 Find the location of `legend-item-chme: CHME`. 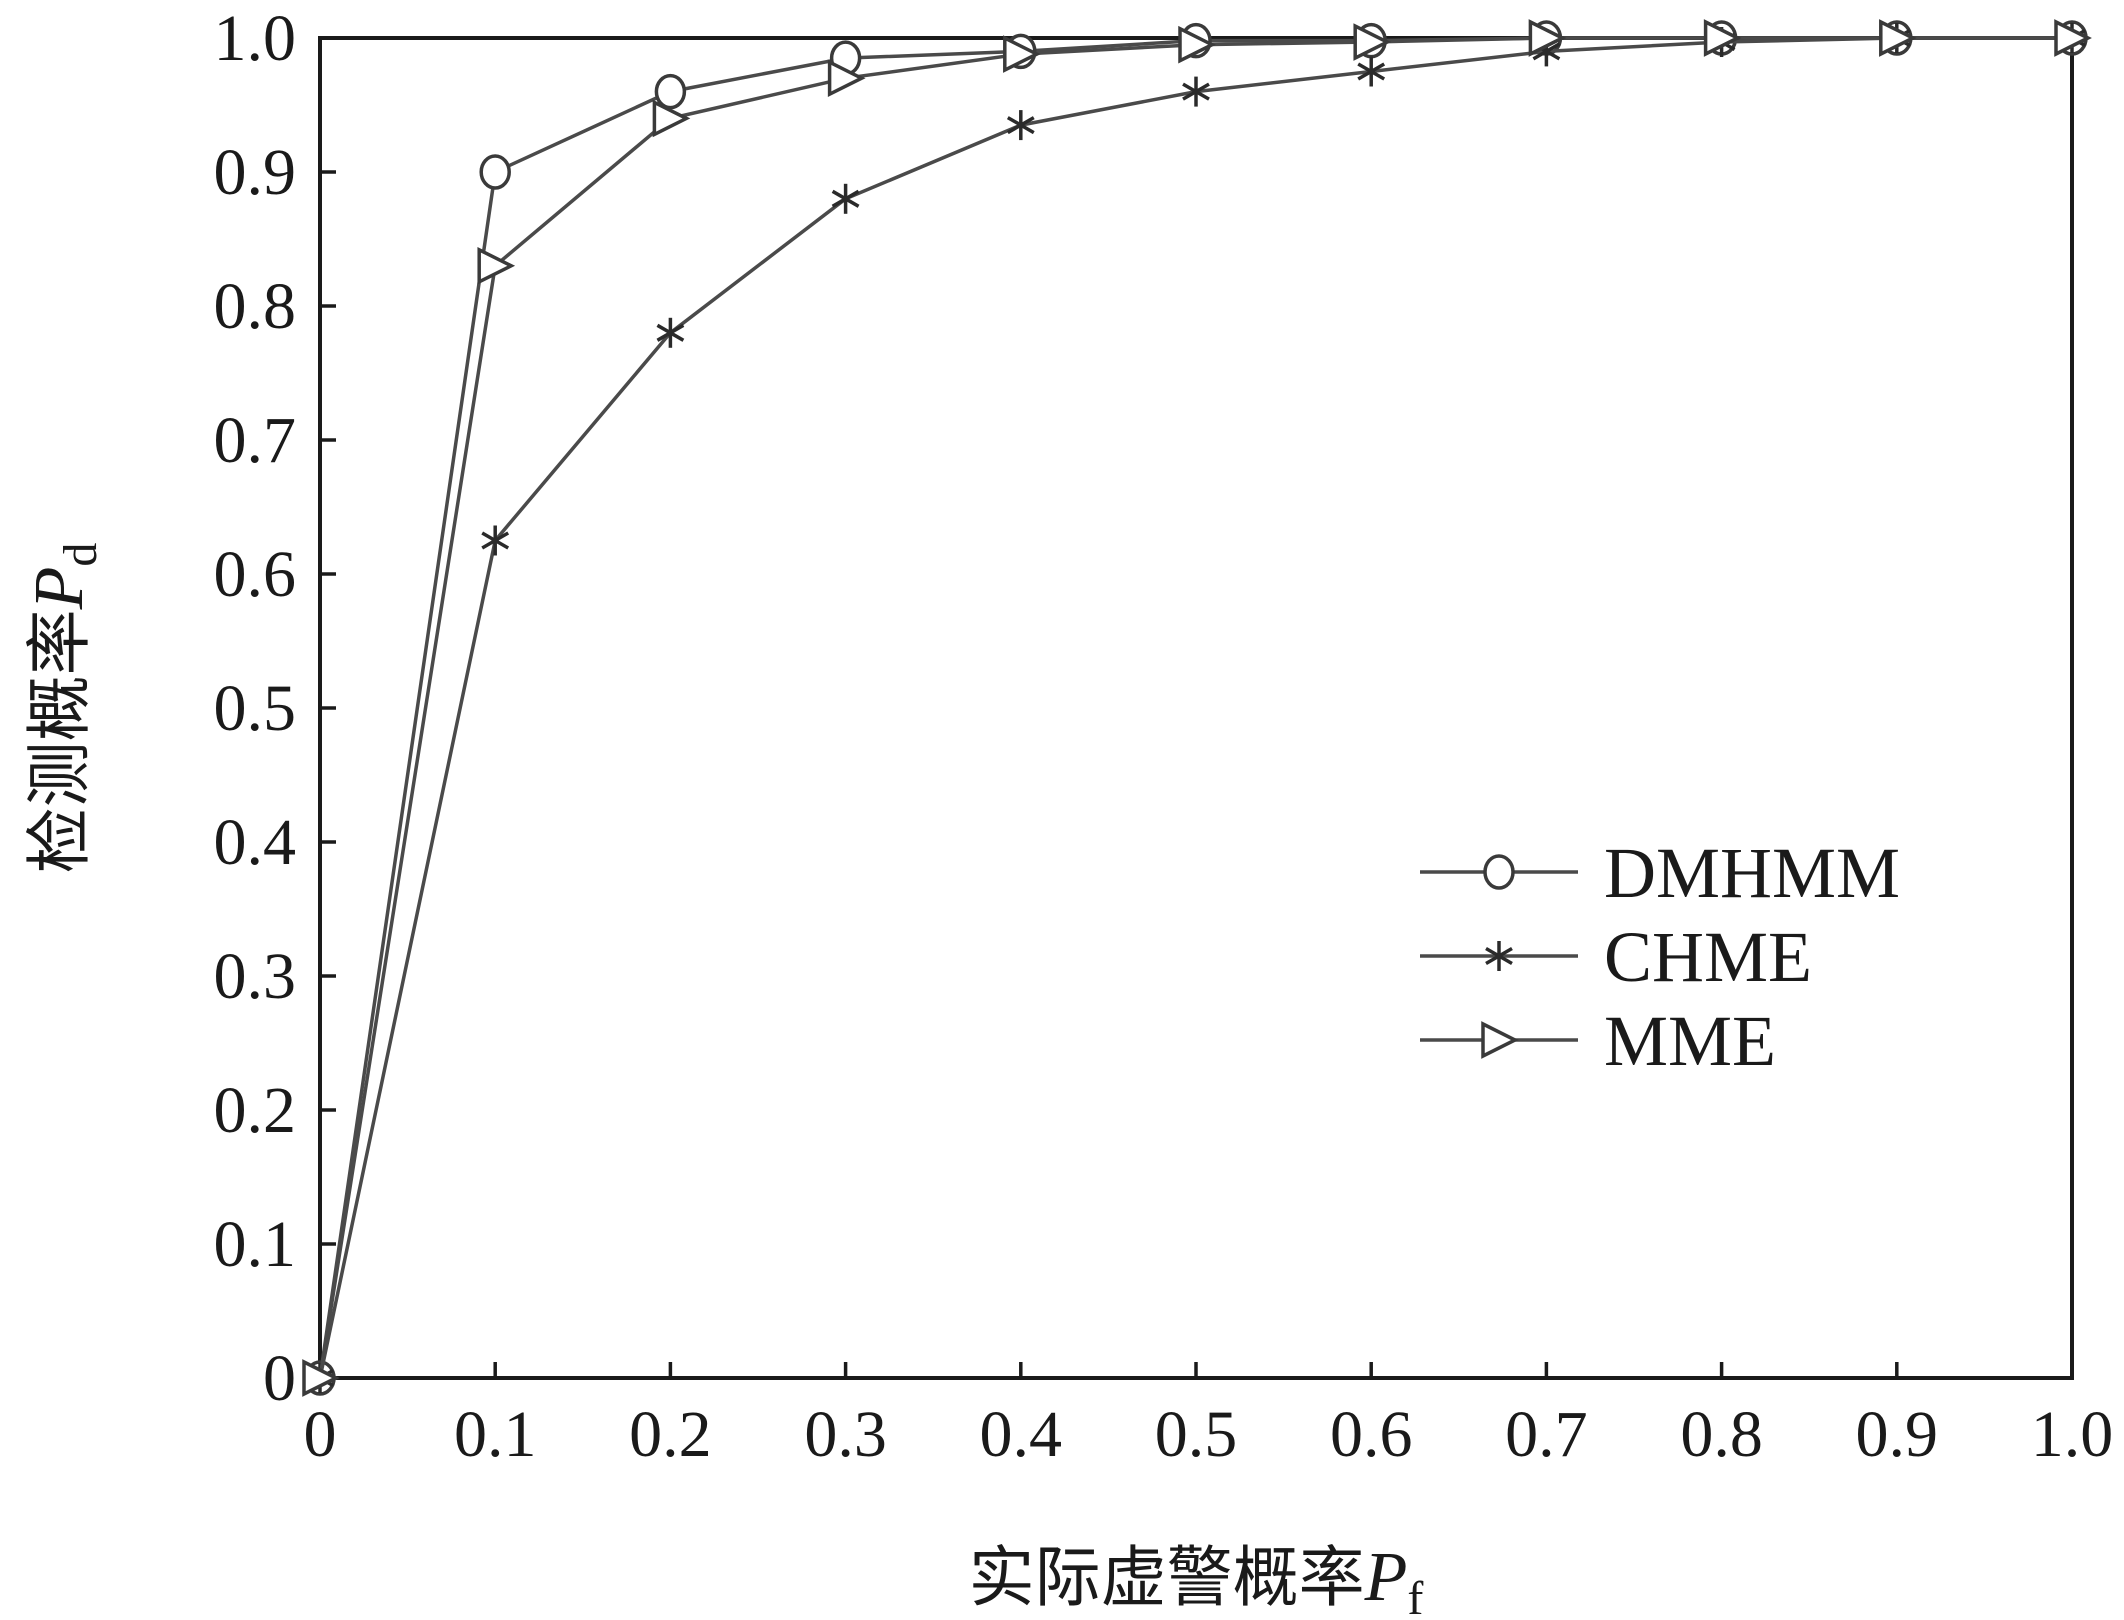

legend-item-chme: CHME is located at coordinates (1616, 957).